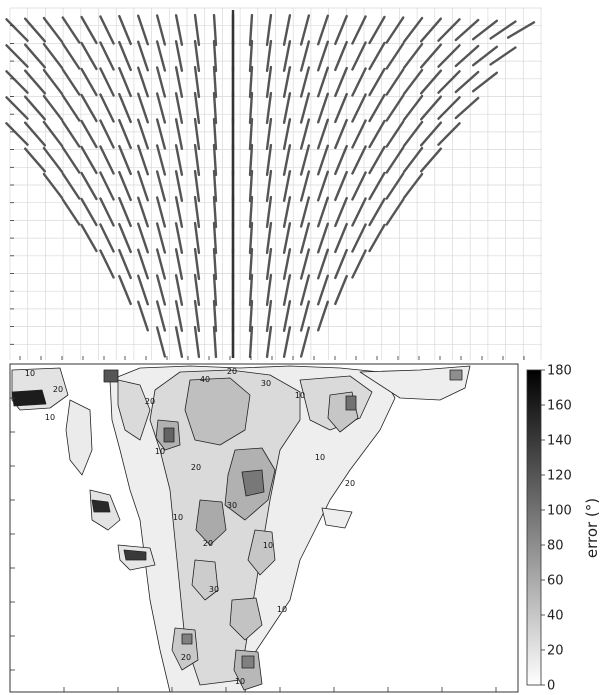 Image resolution: width=607 pixels, height=695 pixels. What do you see at coordinates (559, 511) in the screenshot?
I see `colorbar-tick-label: 100` at bounding box center [559, 511].